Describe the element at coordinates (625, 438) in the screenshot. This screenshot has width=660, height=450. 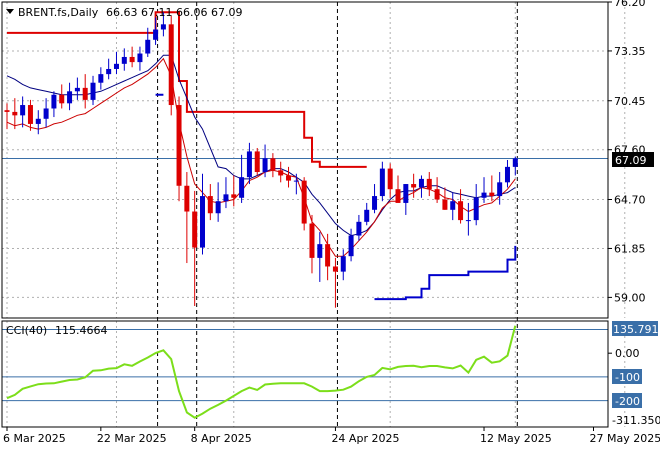
I see `time-tick-label: 27 May 2025` at that location.